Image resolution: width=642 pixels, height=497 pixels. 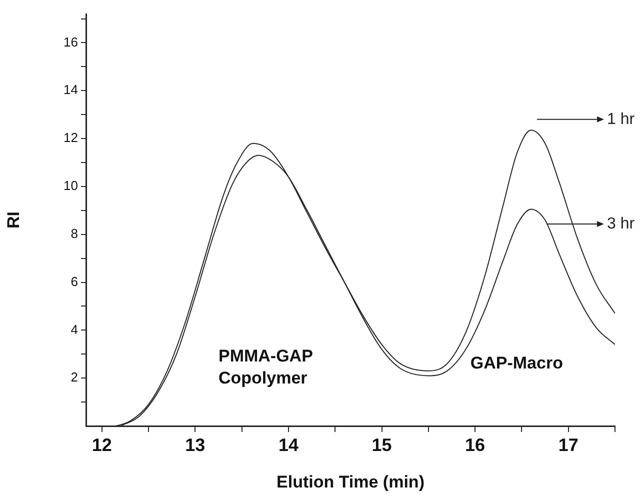 I want to click on y-axis-title: RI, so click(x=13, y=220).